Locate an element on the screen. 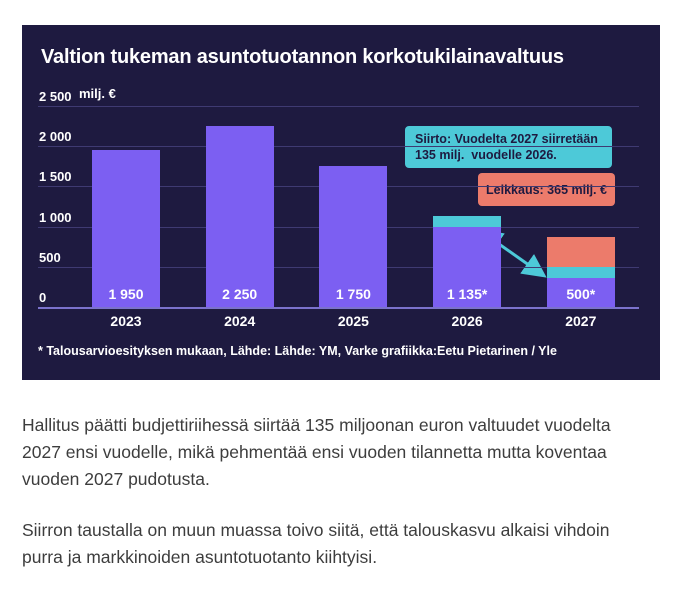 The image size is (677, 595). bar-2024: 2 250 is located at coordinates (239, 216).